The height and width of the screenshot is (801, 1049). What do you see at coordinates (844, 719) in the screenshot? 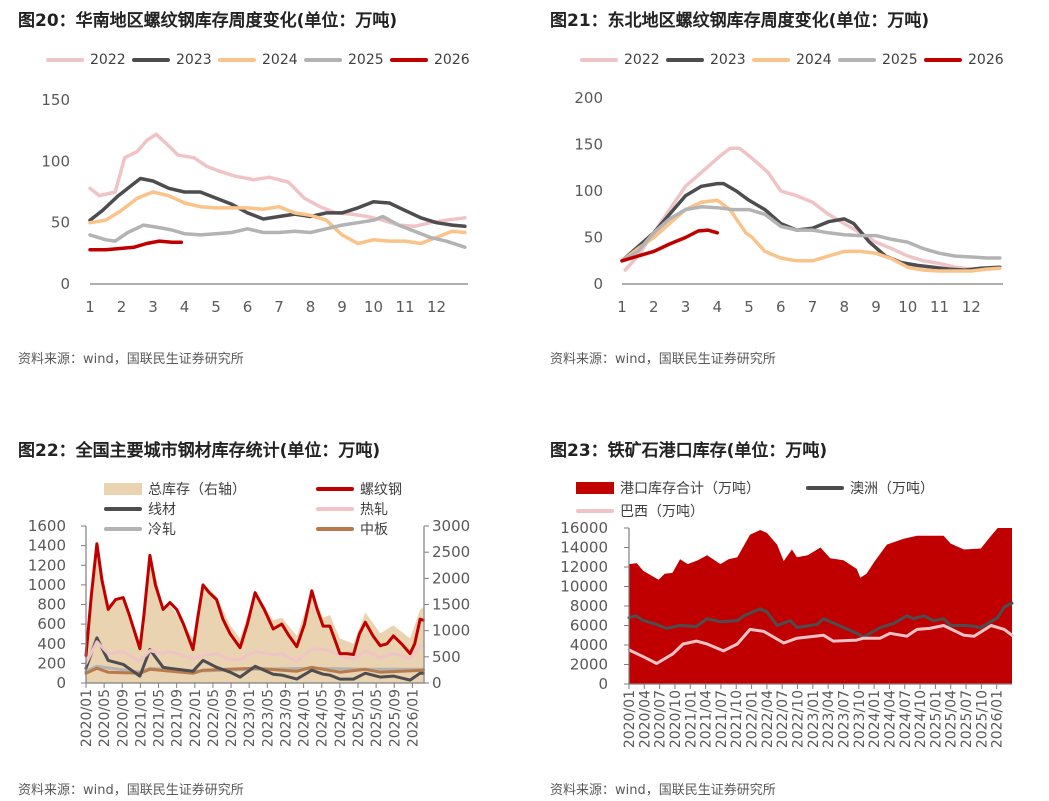
I see `x-tick-label: 2023/07` at bounding box center [844, 719].